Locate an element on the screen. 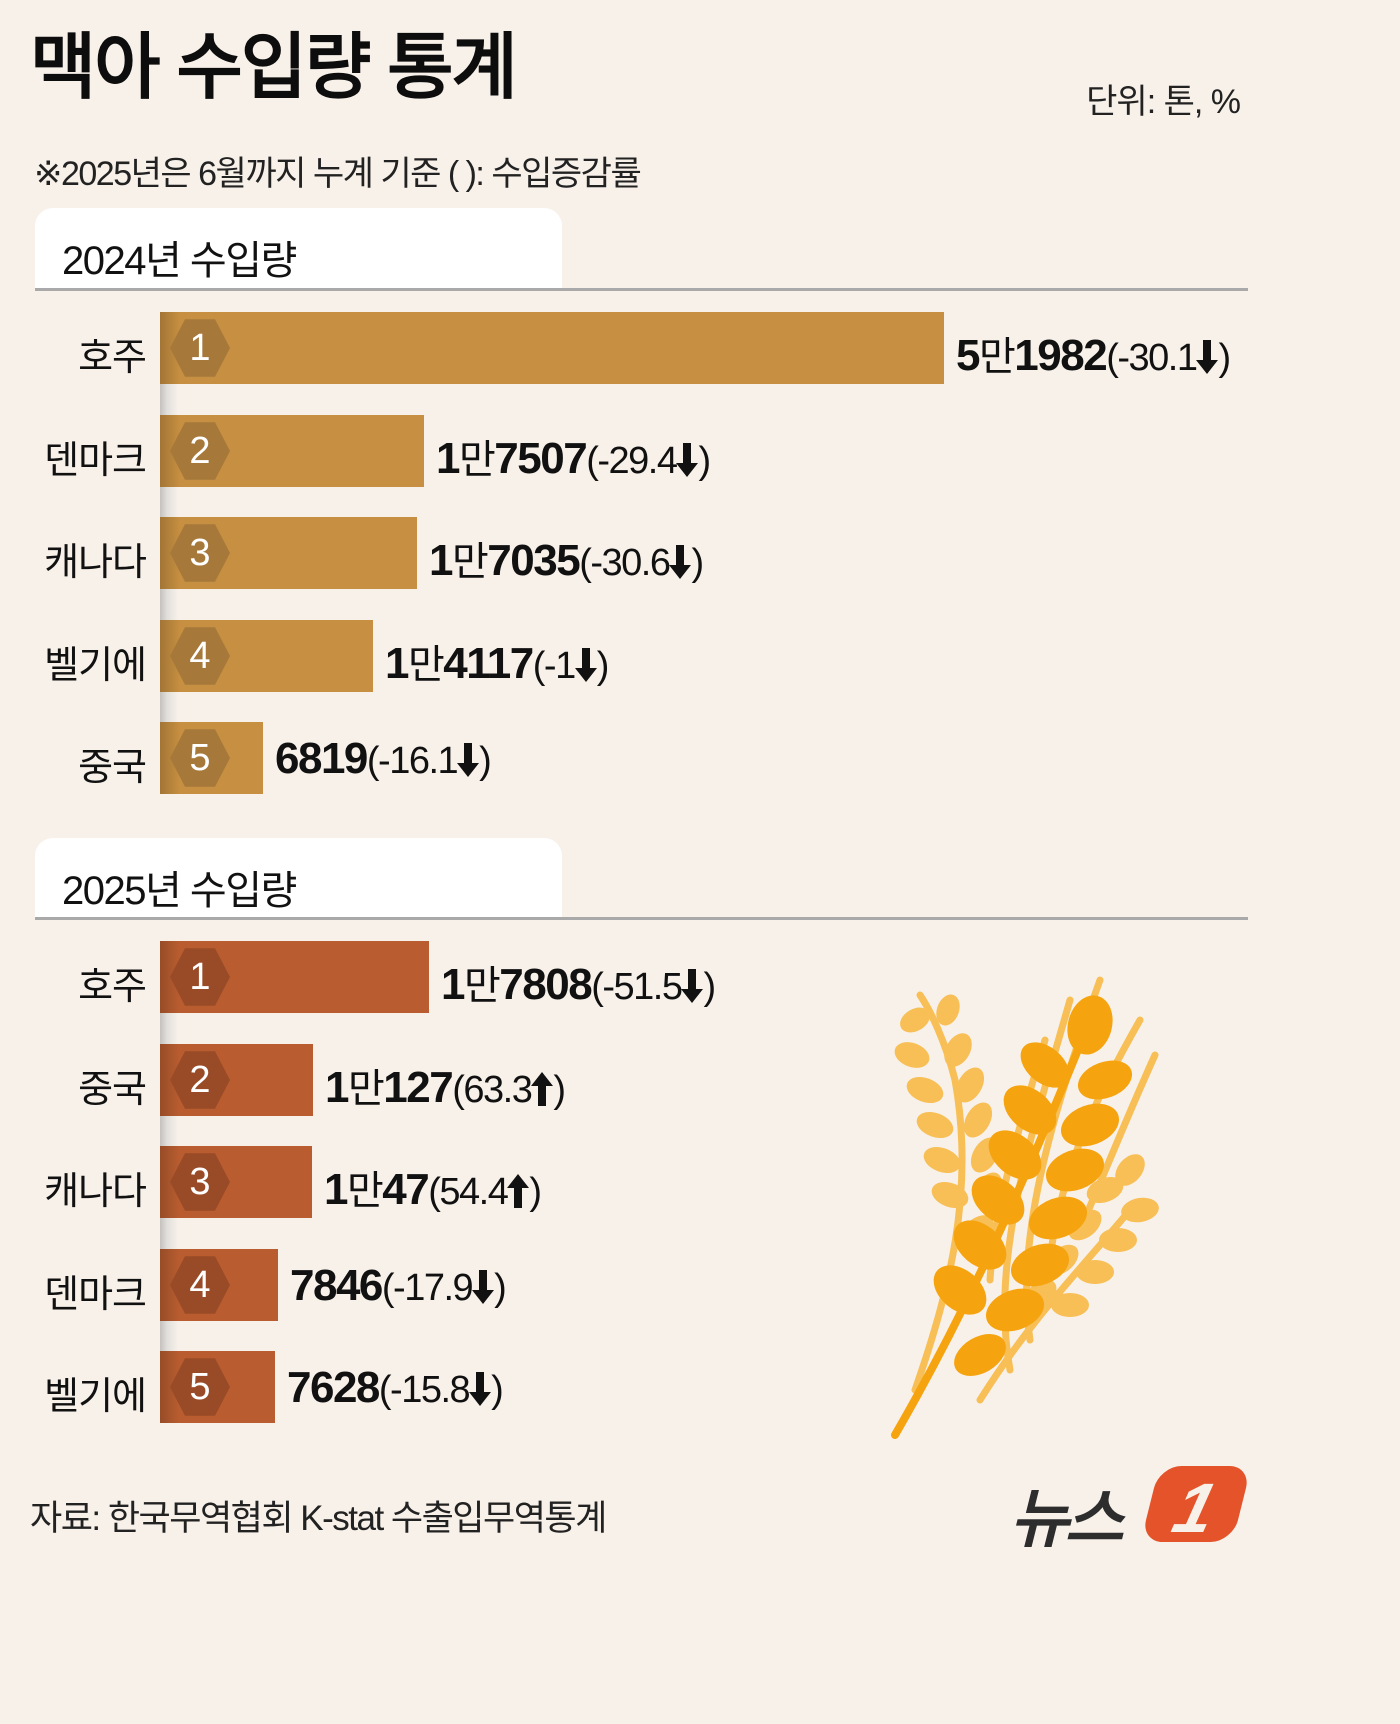 The height and width of the screenshot is (1724, 1400). import-volume: 7628 is located at coordinates (333, 1387).